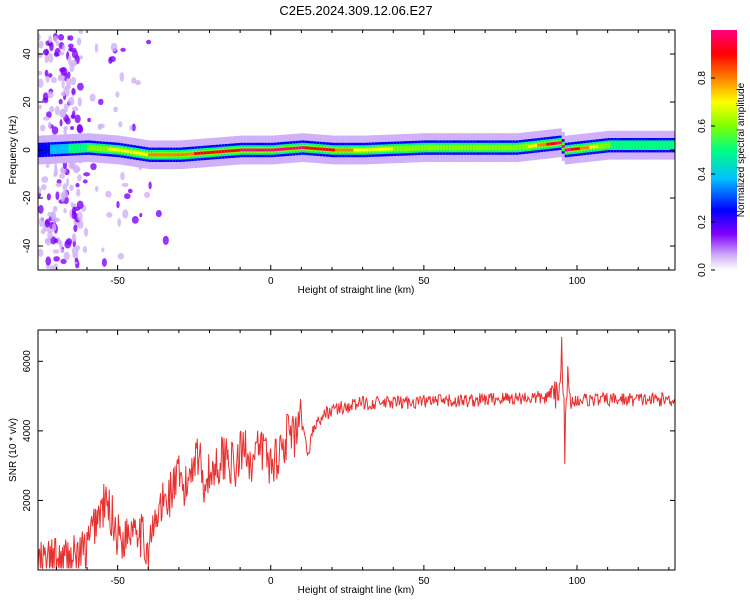 Image resolution: width=750 pixels, height=600 pixels. What do you see at coordinates (271, 581) in the screenshot?
I see `snr-x-tick-label: 0` at bounding box center [271, 581].